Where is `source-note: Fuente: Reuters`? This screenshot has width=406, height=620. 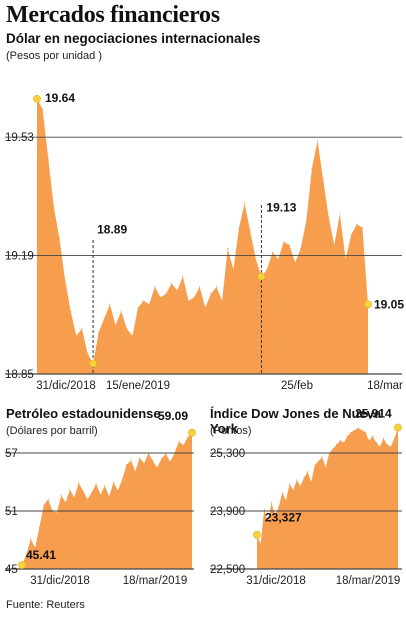 source-note: Fuente: Reuters is located at coordinates (45, 605).